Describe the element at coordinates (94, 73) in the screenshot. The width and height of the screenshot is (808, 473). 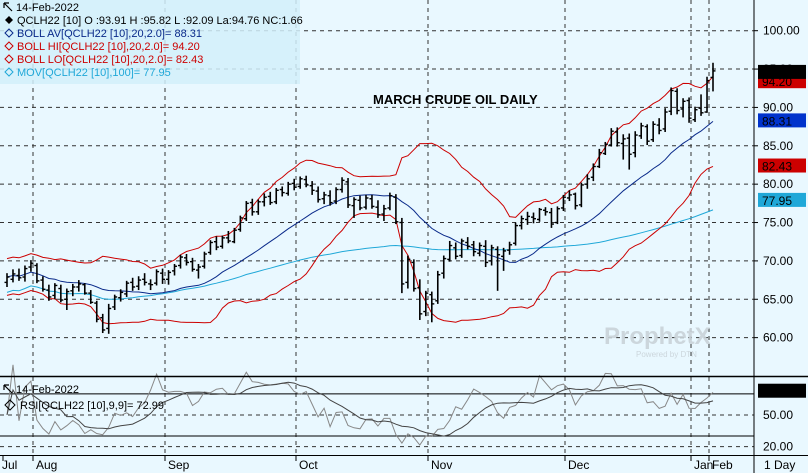
I see `legend-label: MOV[QCLH22 [10],100]= 77.95` at that location.